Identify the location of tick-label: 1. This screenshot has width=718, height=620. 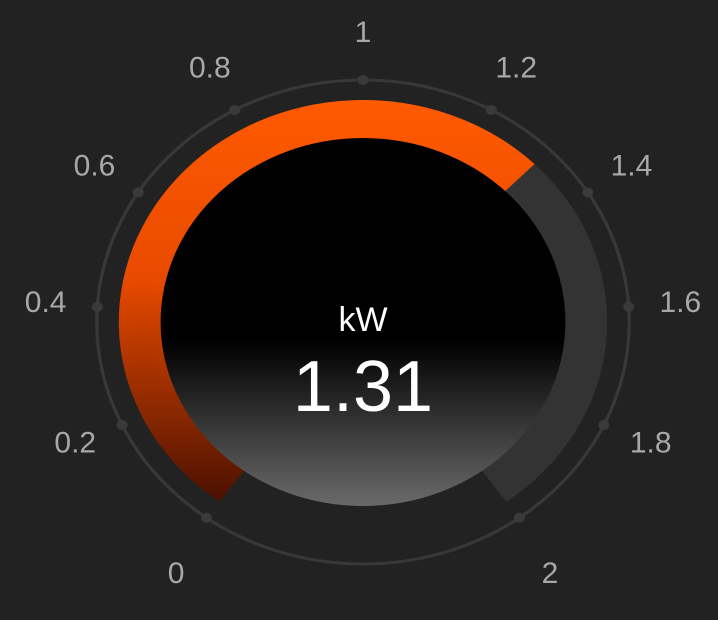
(363, 32).